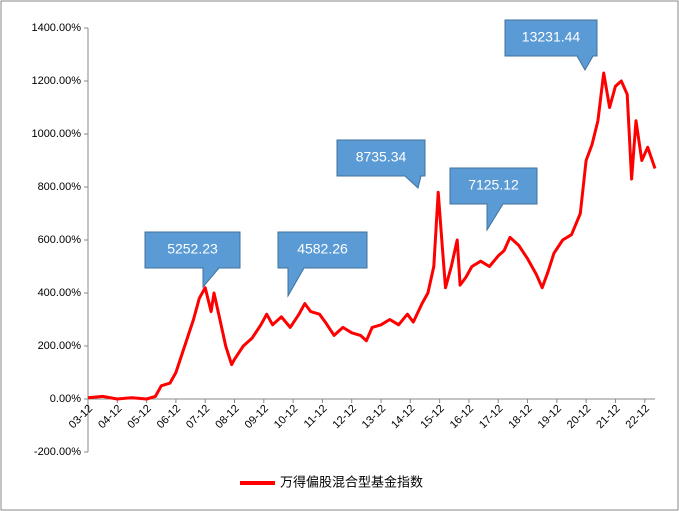  Describe the element at coordinates (56, 134) in the screenshot. I see `y-tick-label: 1000.00%` at that location.